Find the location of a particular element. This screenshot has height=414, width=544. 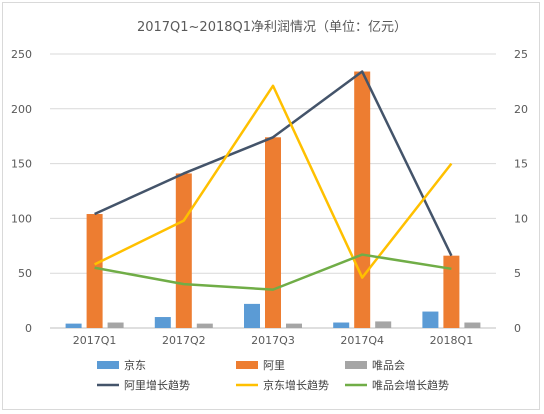

chart-title: 2017Q1~2018Q1净利润情况（单位：亿元） is located at coordinates (272, 27).